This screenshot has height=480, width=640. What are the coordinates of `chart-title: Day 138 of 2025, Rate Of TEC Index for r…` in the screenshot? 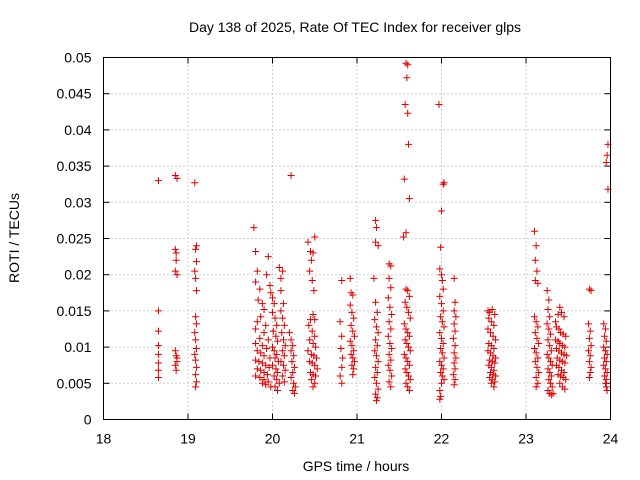 It's located at (355, 27).